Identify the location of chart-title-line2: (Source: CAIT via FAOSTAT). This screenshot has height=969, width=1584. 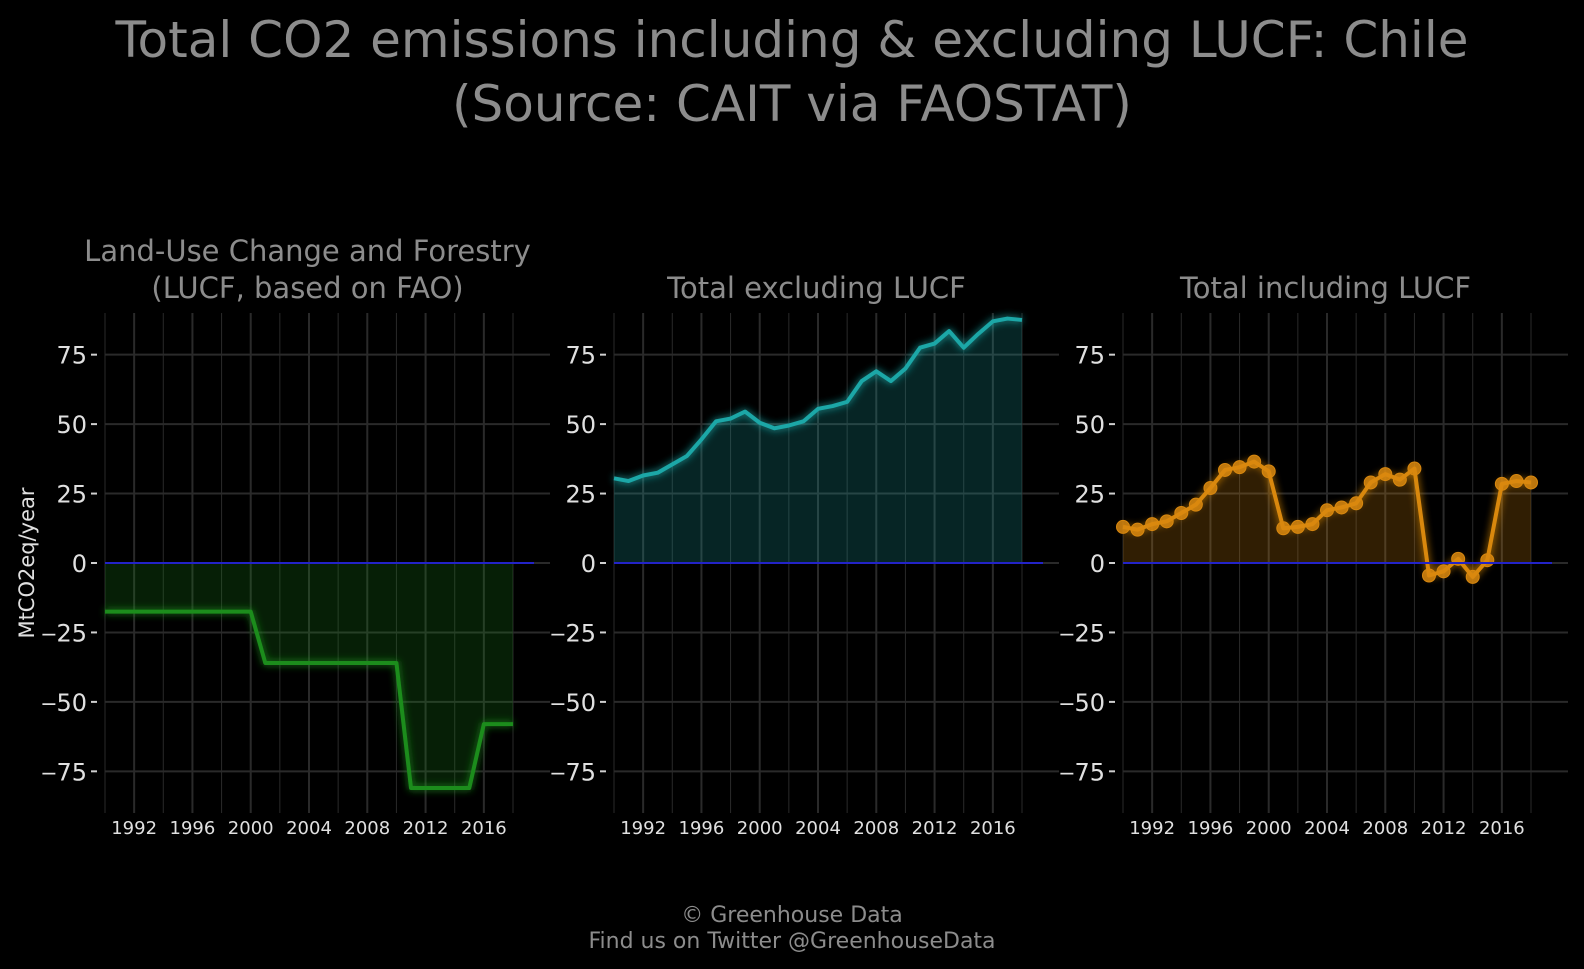
(792, 104).